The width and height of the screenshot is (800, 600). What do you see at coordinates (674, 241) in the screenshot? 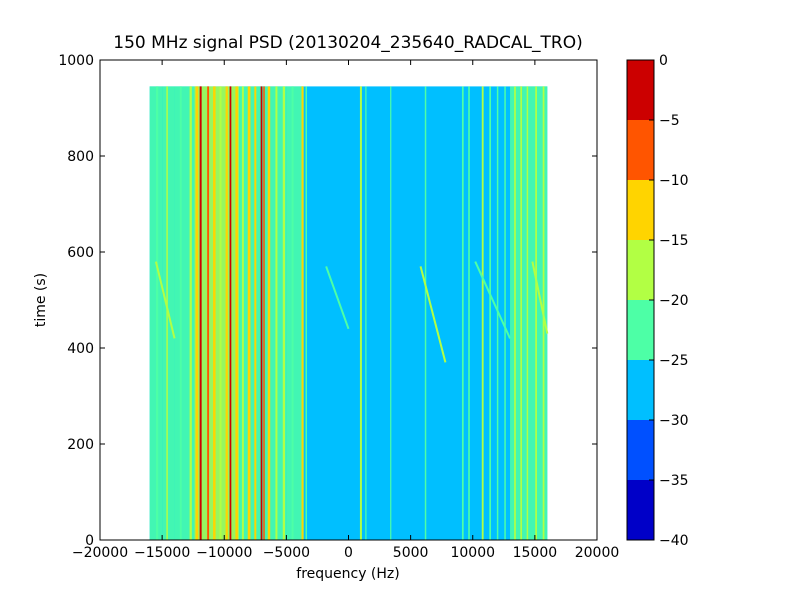
I see `colorbar-tick-label: −15` at bounding box center [674, 241].